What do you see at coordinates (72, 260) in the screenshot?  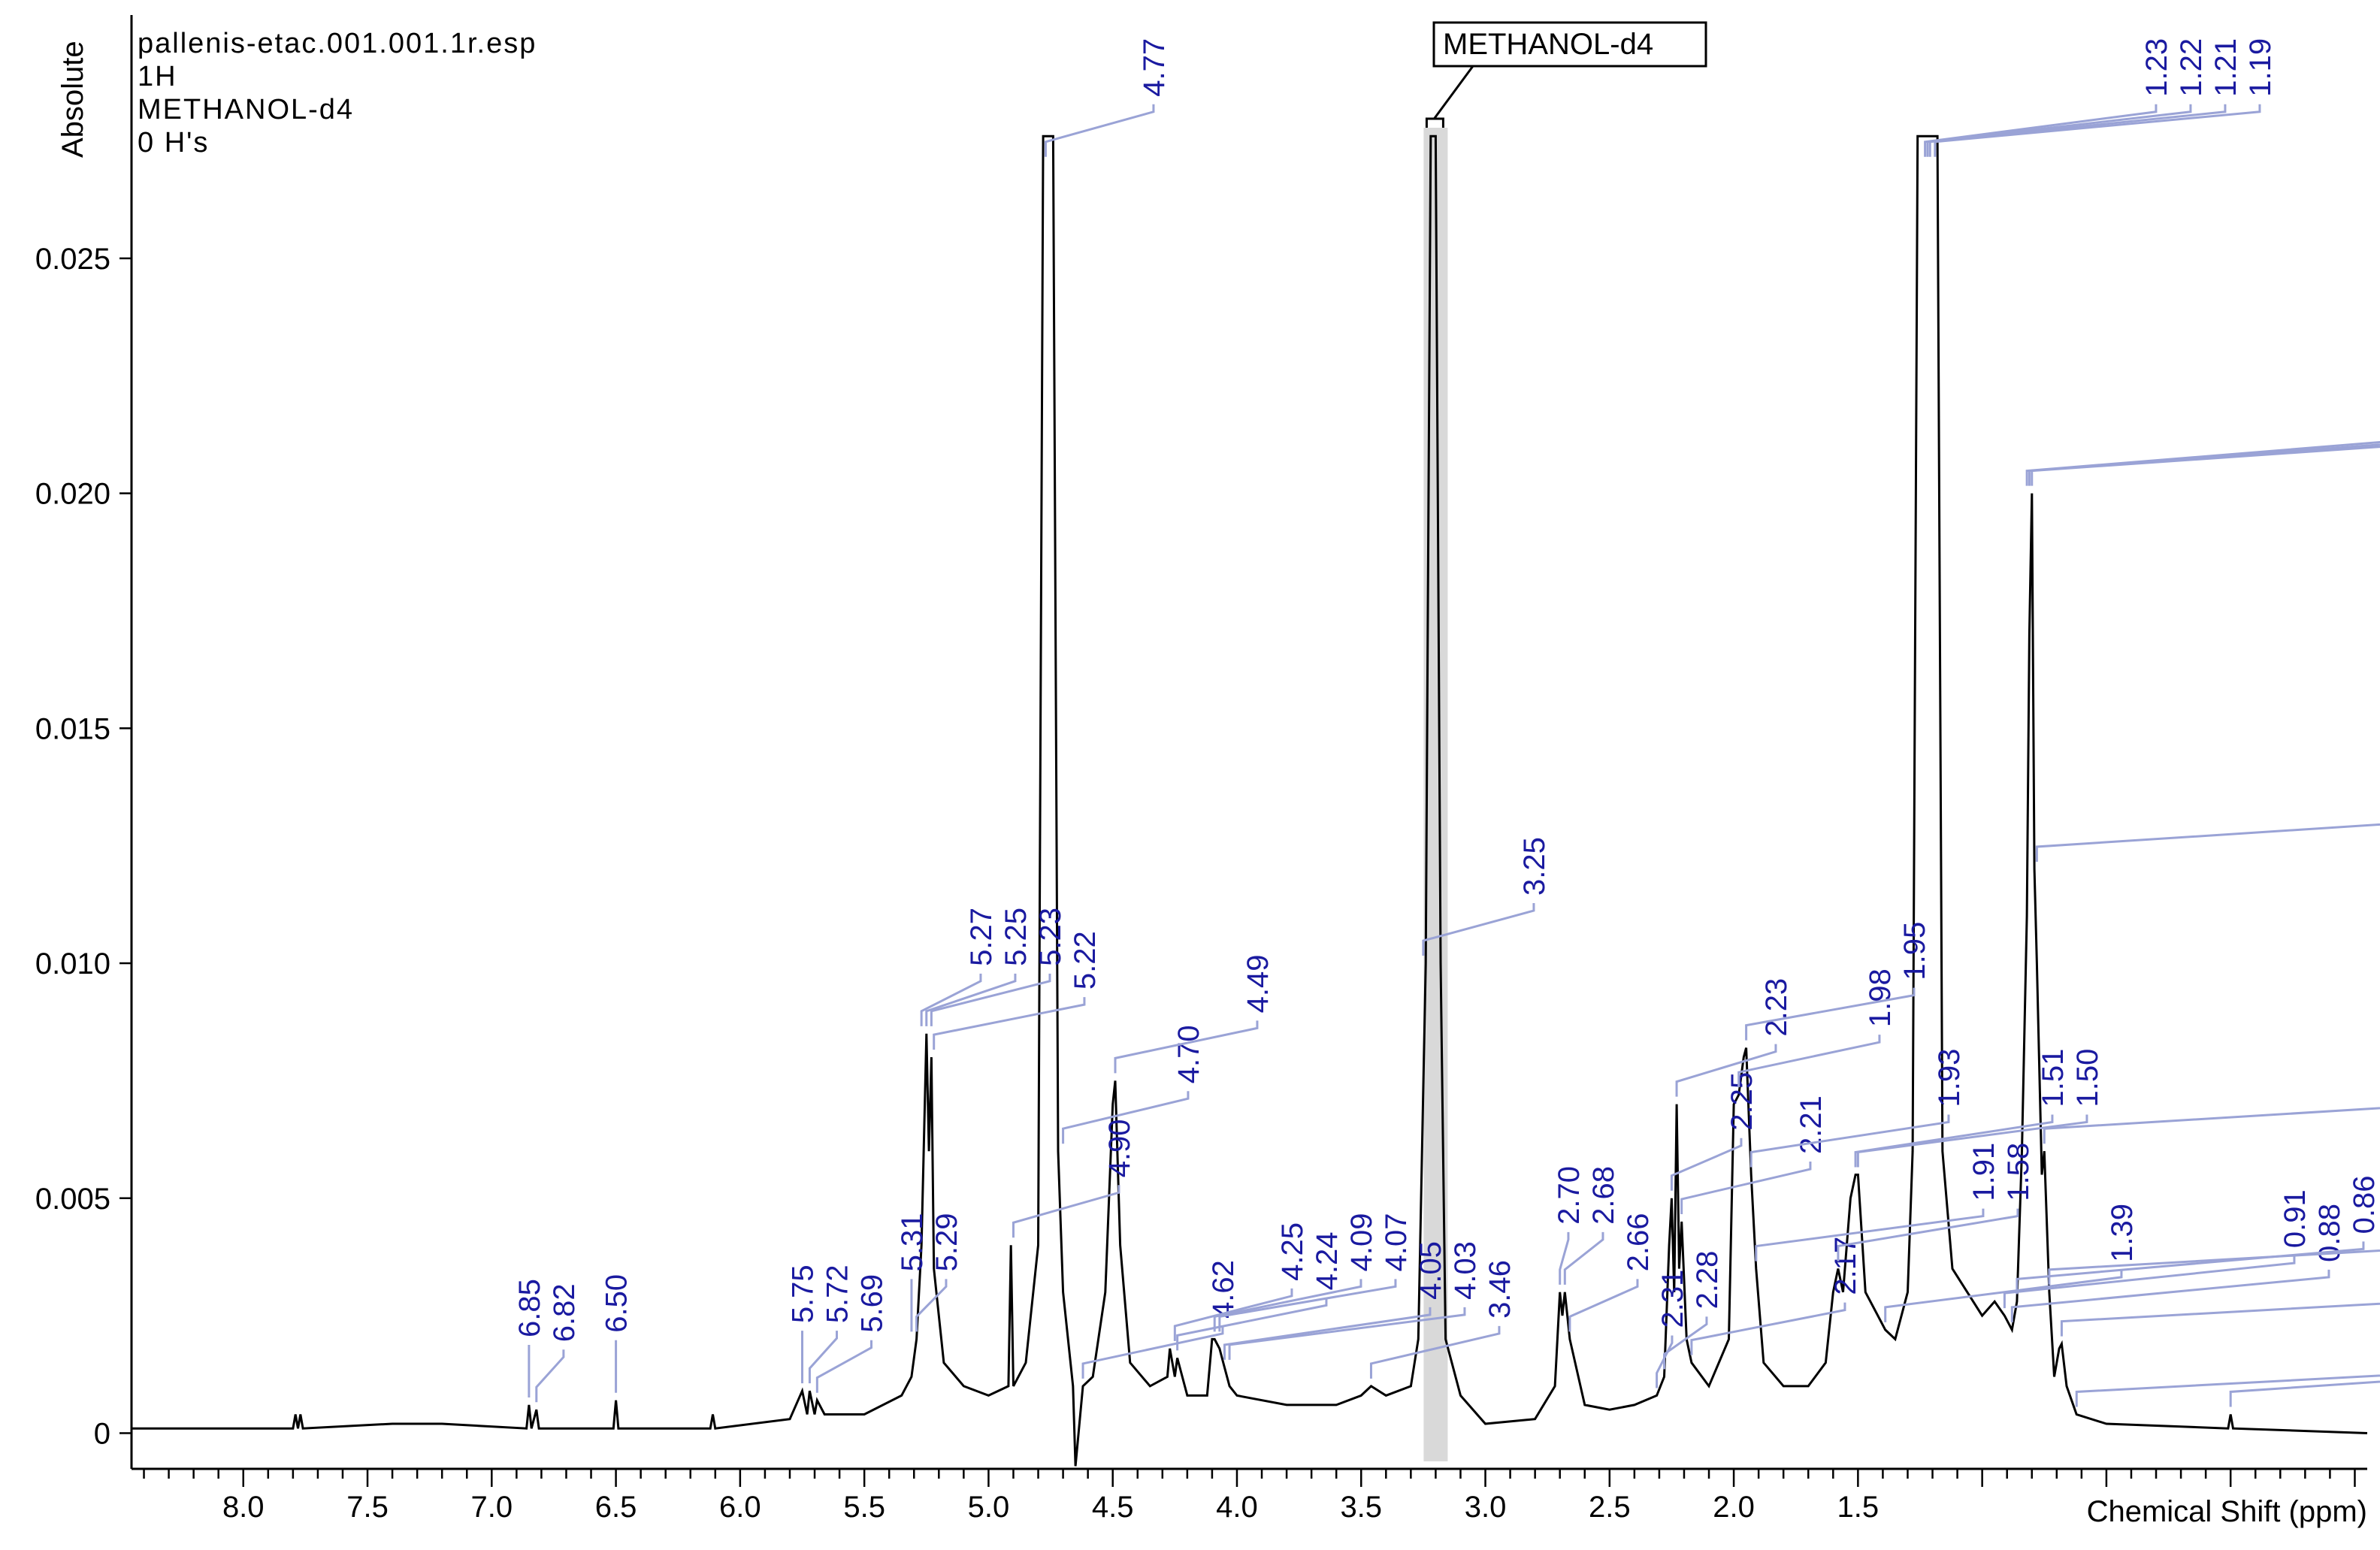 I see `y-tick-label: 0.025` at bounding box center [72, 260].